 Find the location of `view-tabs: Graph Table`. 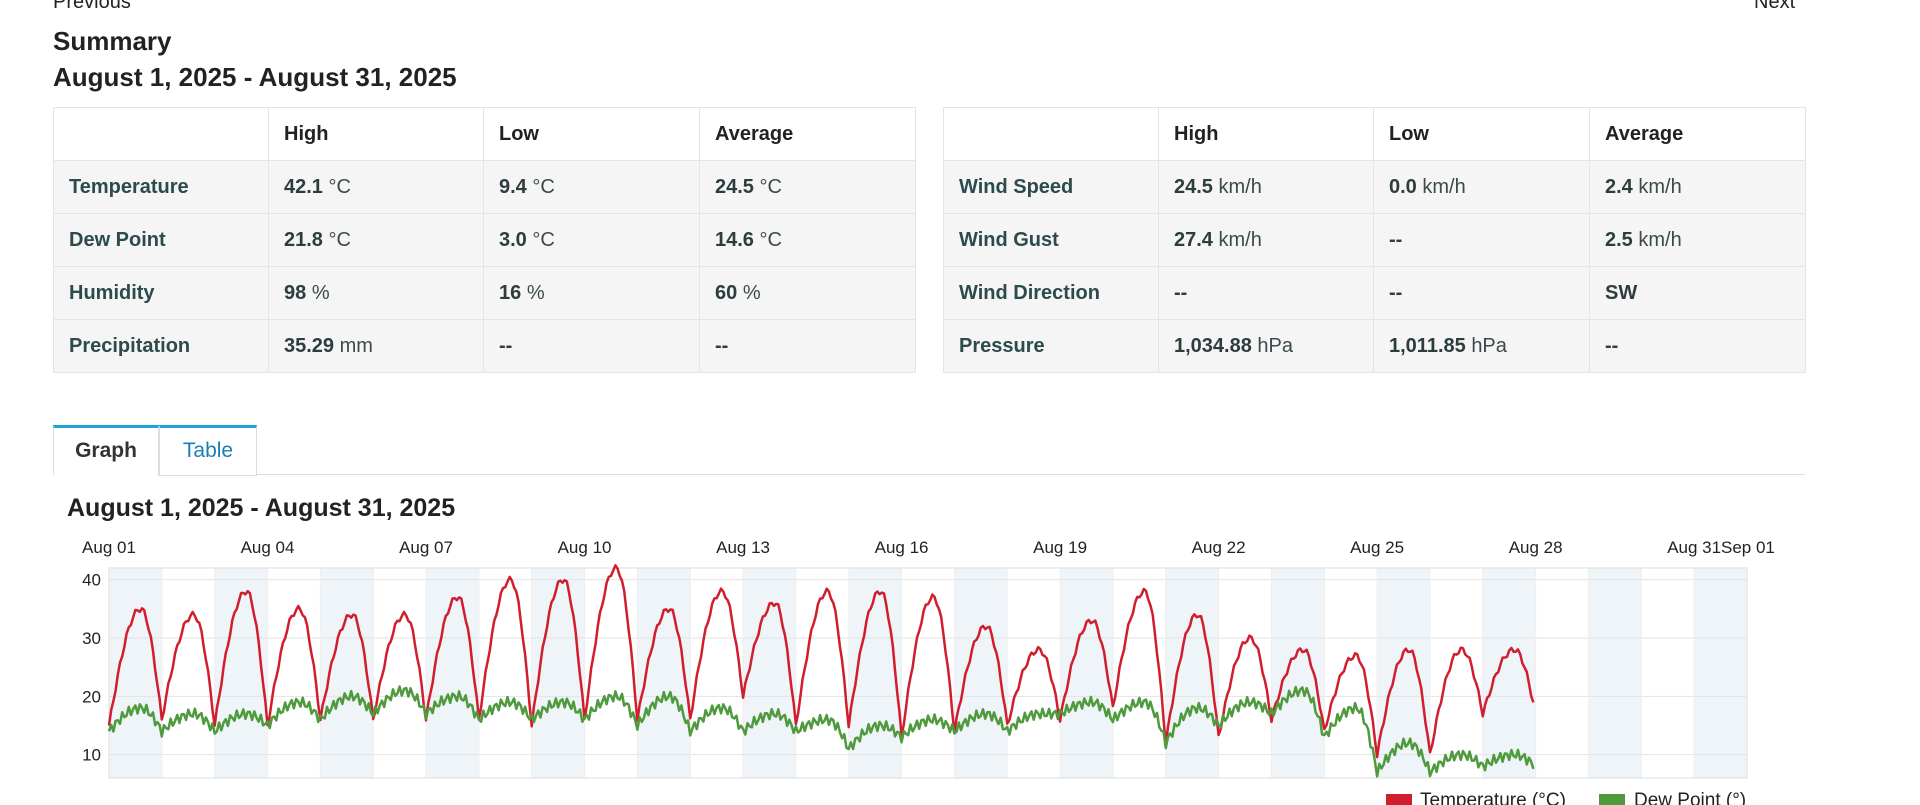

view-tabs: Graph Table is located at coordinates (929, 450).